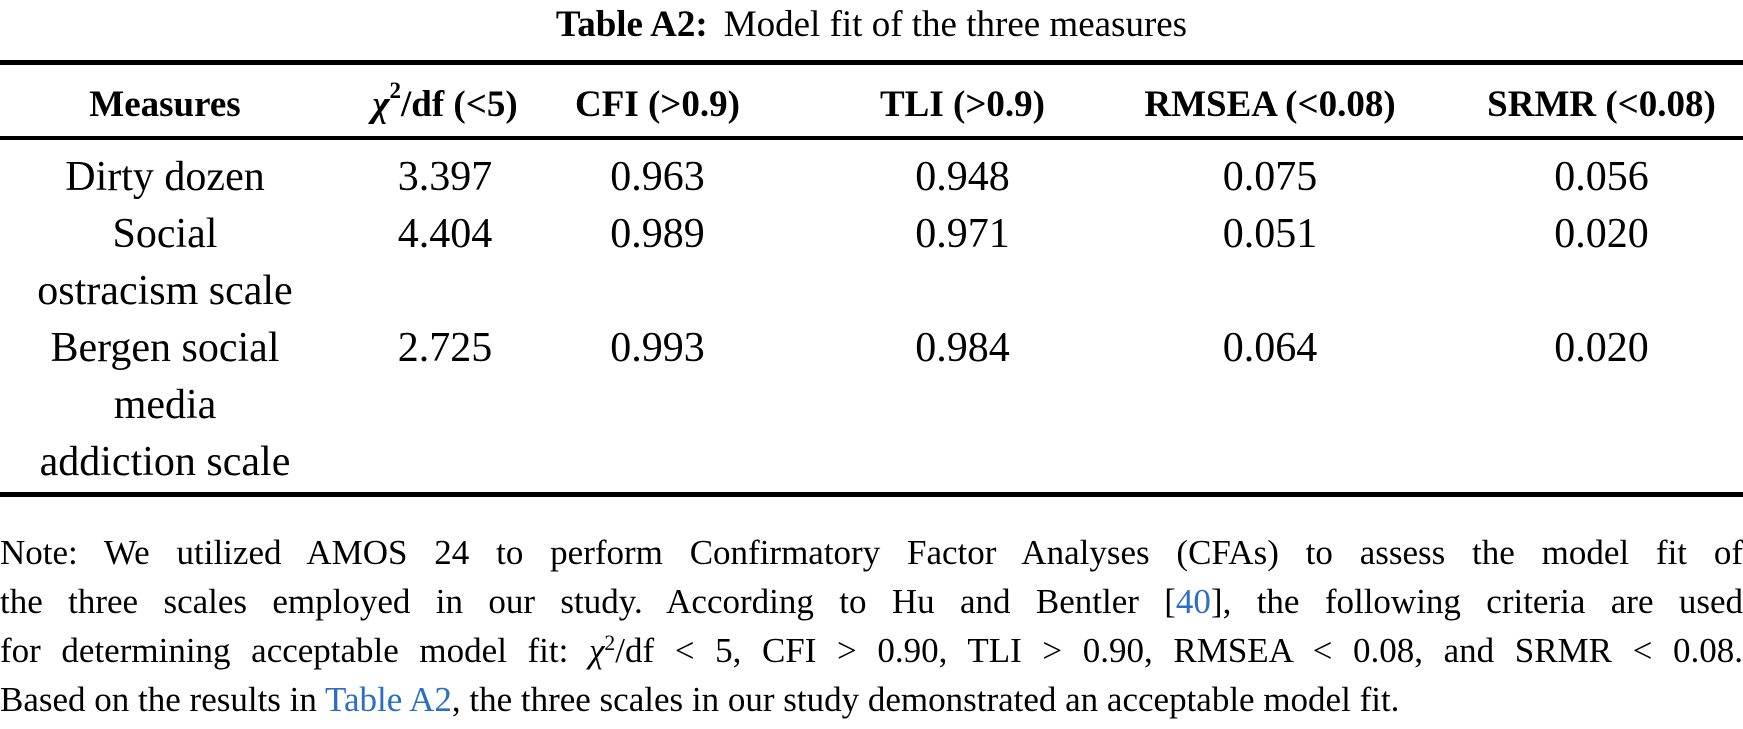  I want to click on measure-label-line: Dirty dozen, so click(165, 176).